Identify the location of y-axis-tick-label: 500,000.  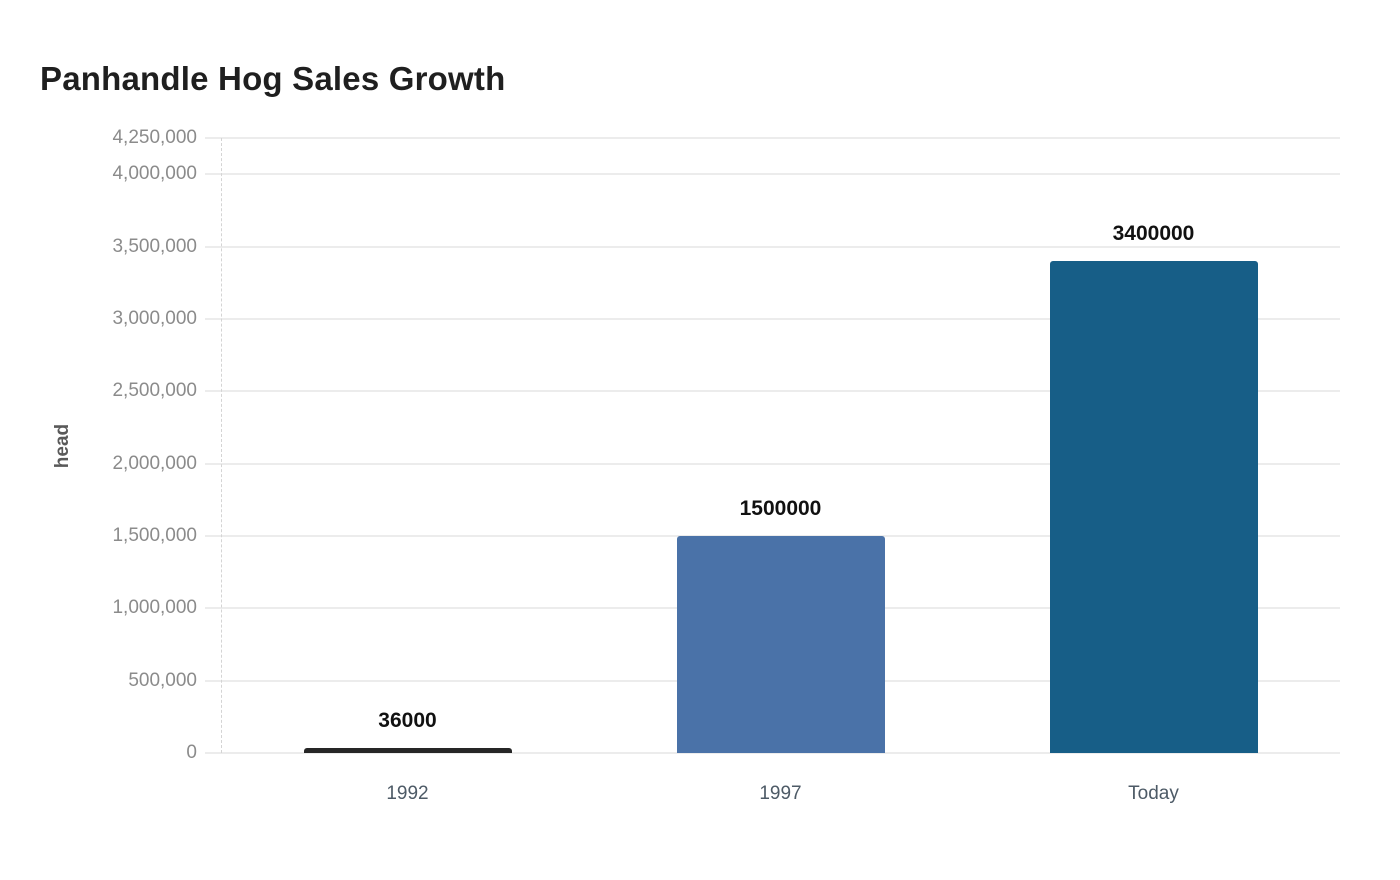
(162, 680).